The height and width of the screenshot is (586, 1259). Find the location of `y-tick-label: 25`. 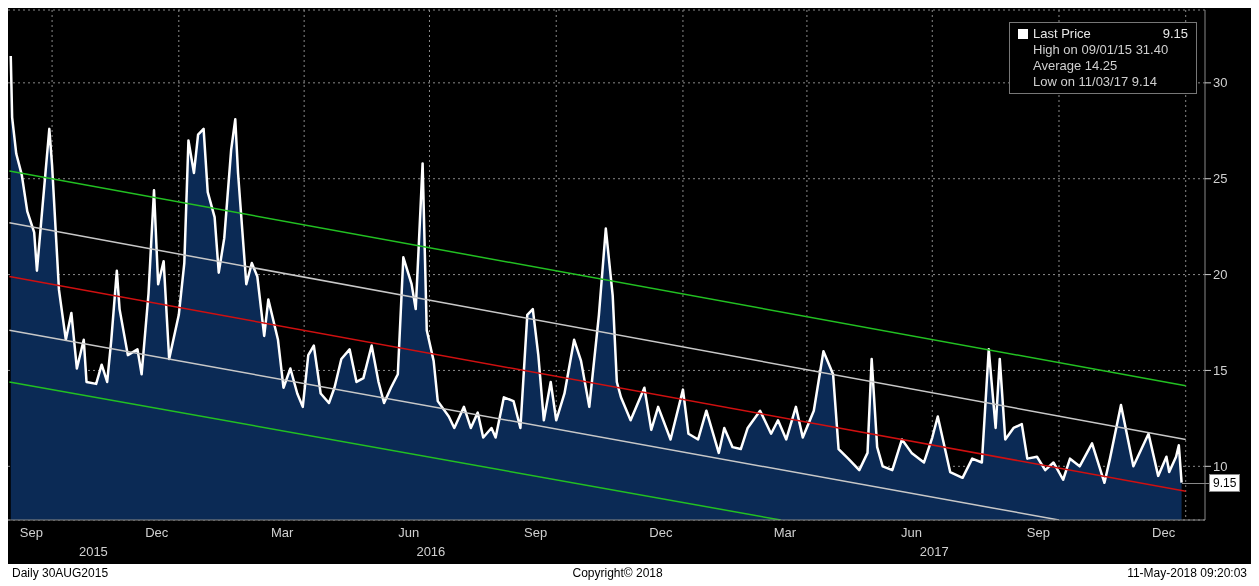

y-tick-label: 25 is located at coordinates (1220, 179).